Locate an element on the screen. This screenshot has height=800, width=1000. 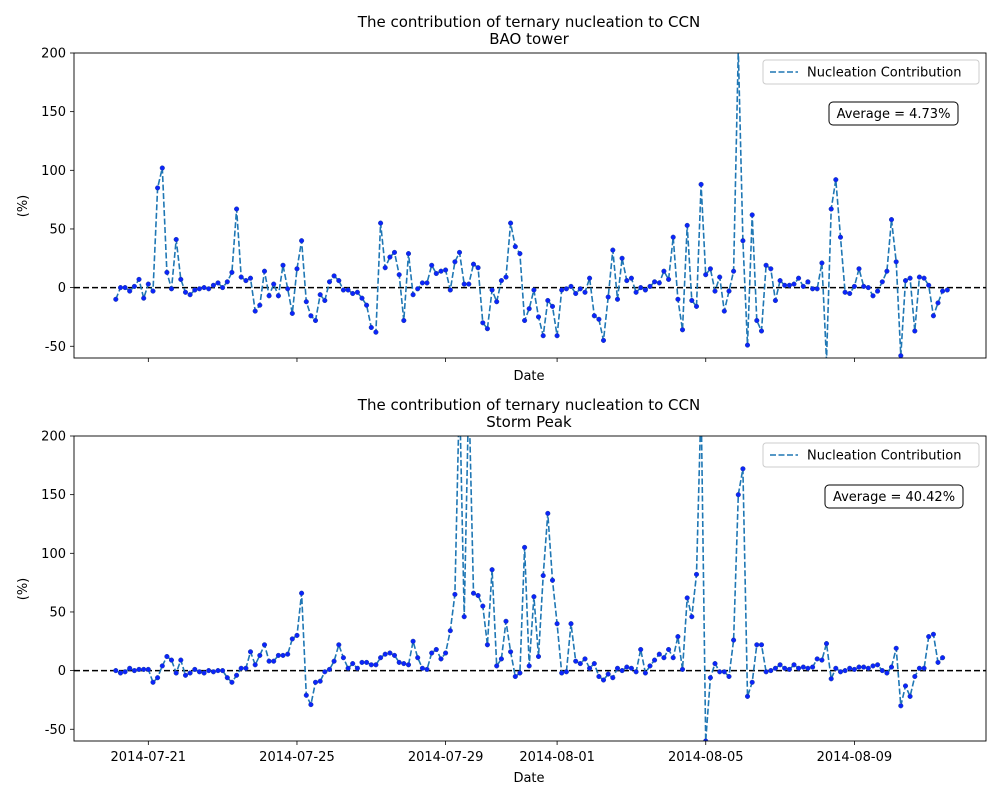
y-axis-label: (%) is located at coordinates (23, 589).